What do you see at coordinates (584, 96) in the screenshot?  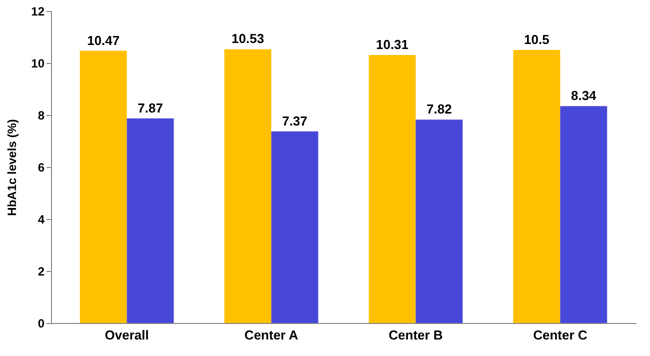 I see `data-label: 8.34` at bounding box center [584, 96].